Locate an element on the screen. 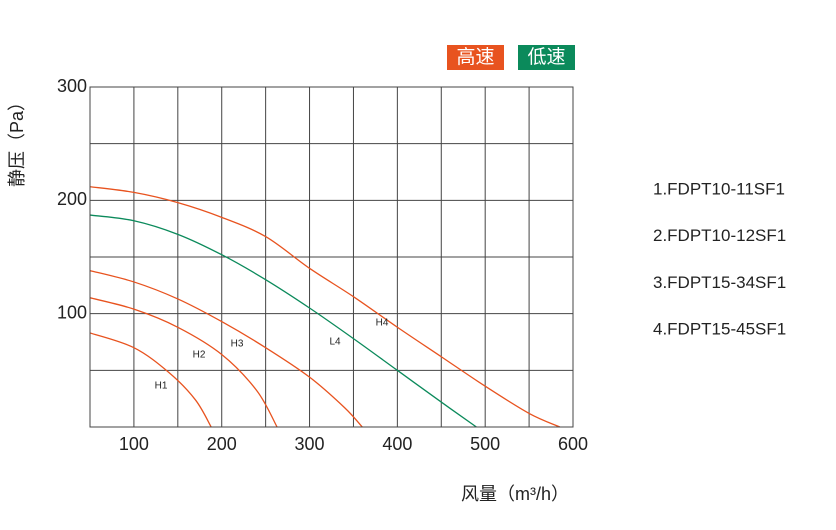  legend-label: 高速 is located at coordinates (475, 57).